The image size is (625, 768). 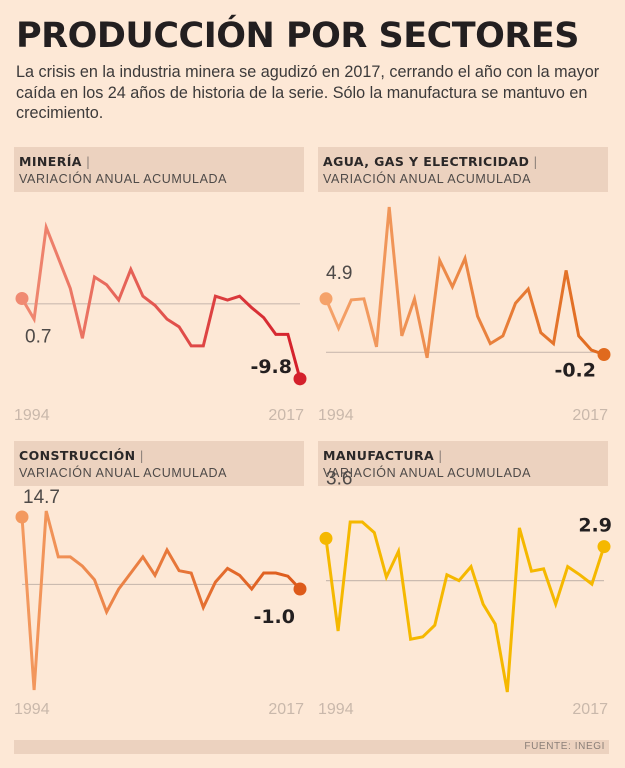 I want to click on panel-title: MINERÍA |, so click(x=54, y=161).